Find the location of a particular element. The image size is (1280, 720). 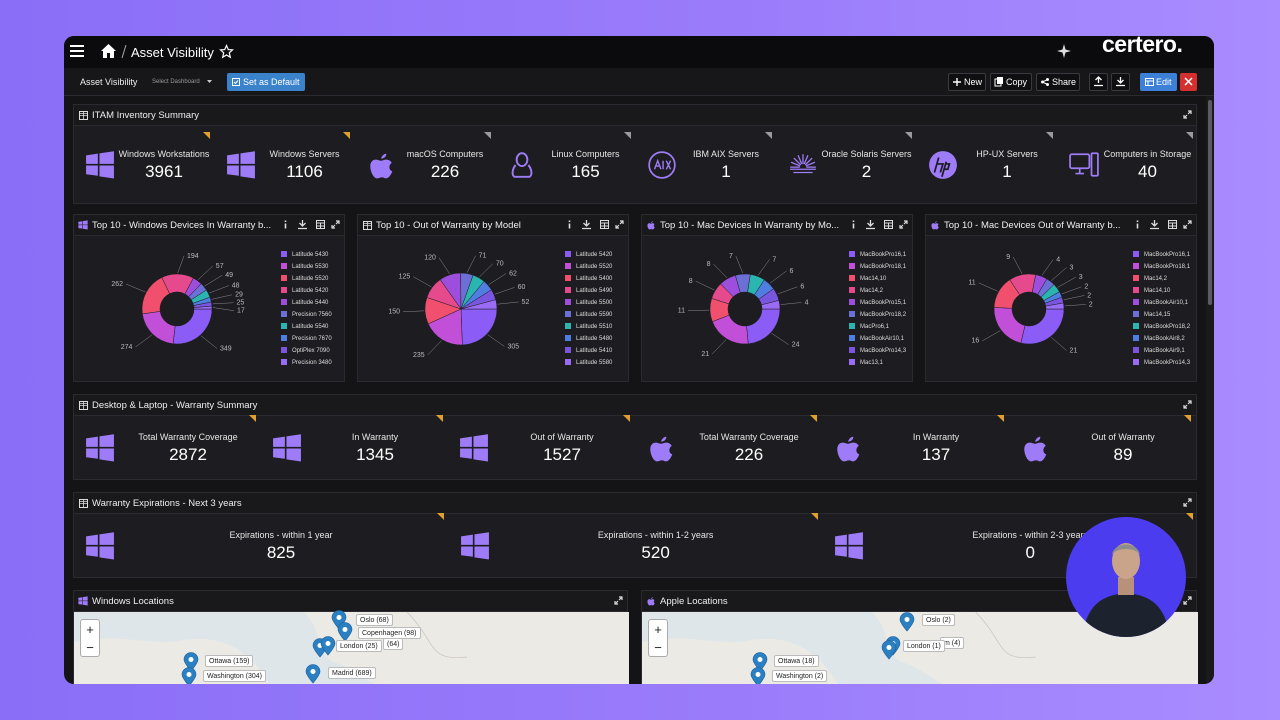

marker-label: (64) is located at coordinates (393, 644).